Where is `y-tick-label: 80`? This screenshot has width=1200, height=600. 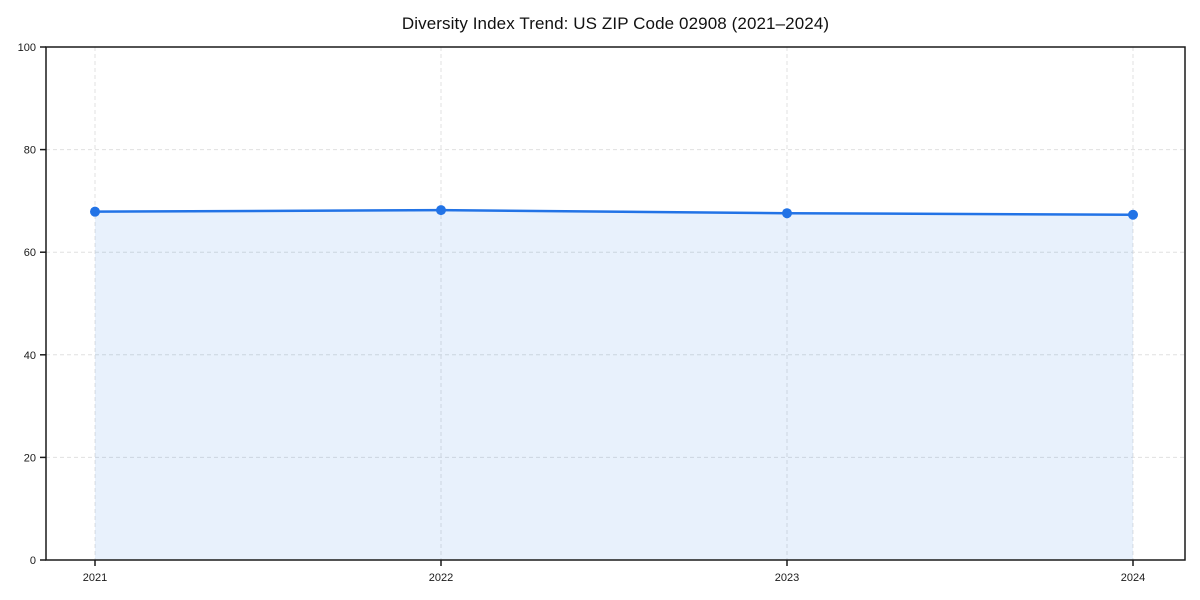 y-tick-label: 80 is located at coordinates (30, 151).